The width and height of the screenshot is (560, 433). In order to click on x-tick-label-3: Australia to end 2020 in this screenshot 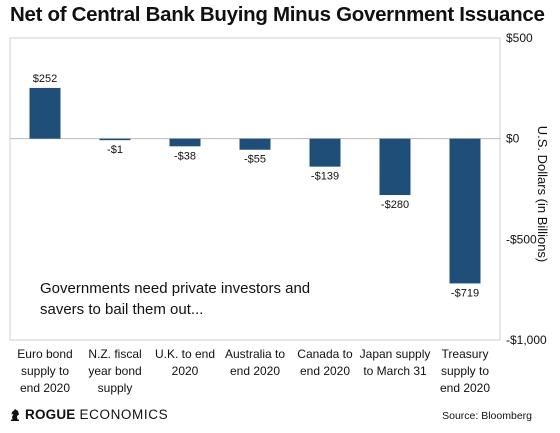, I will do `click(255, 362)`.